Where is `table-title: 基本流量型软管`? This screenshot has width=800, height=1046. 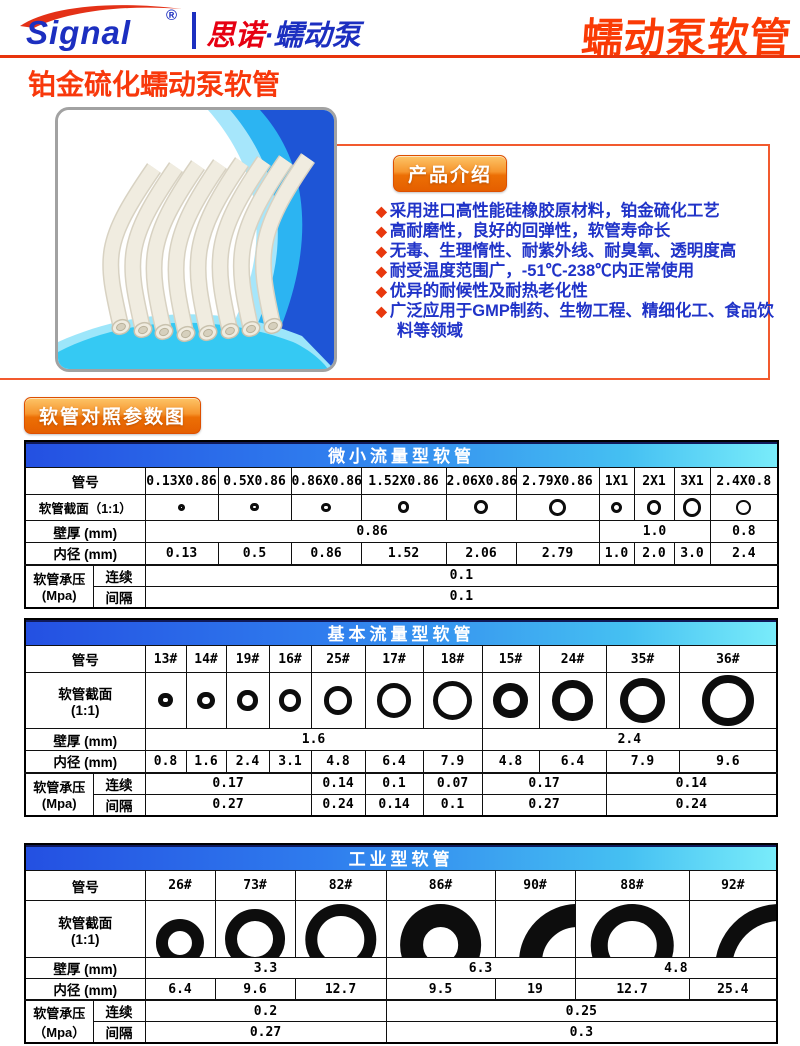 table-title: 基本流量型软管 is located at coordinates (401, 632).